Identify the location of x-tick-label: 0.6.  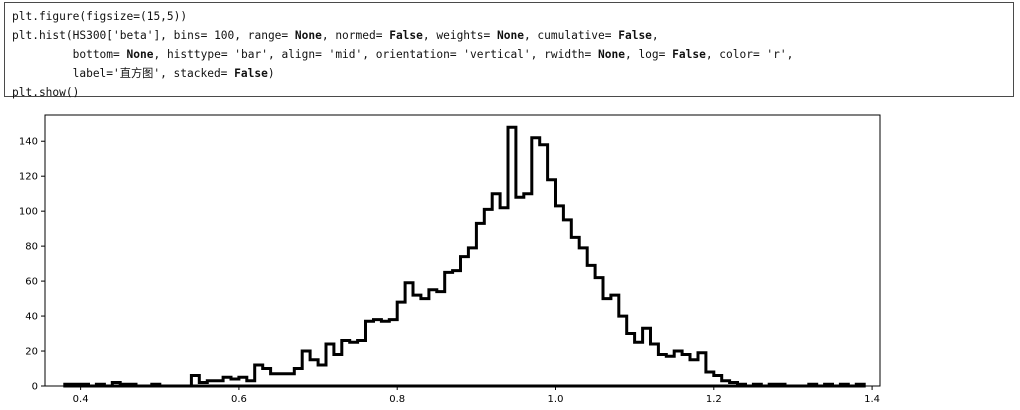
(239, 399).